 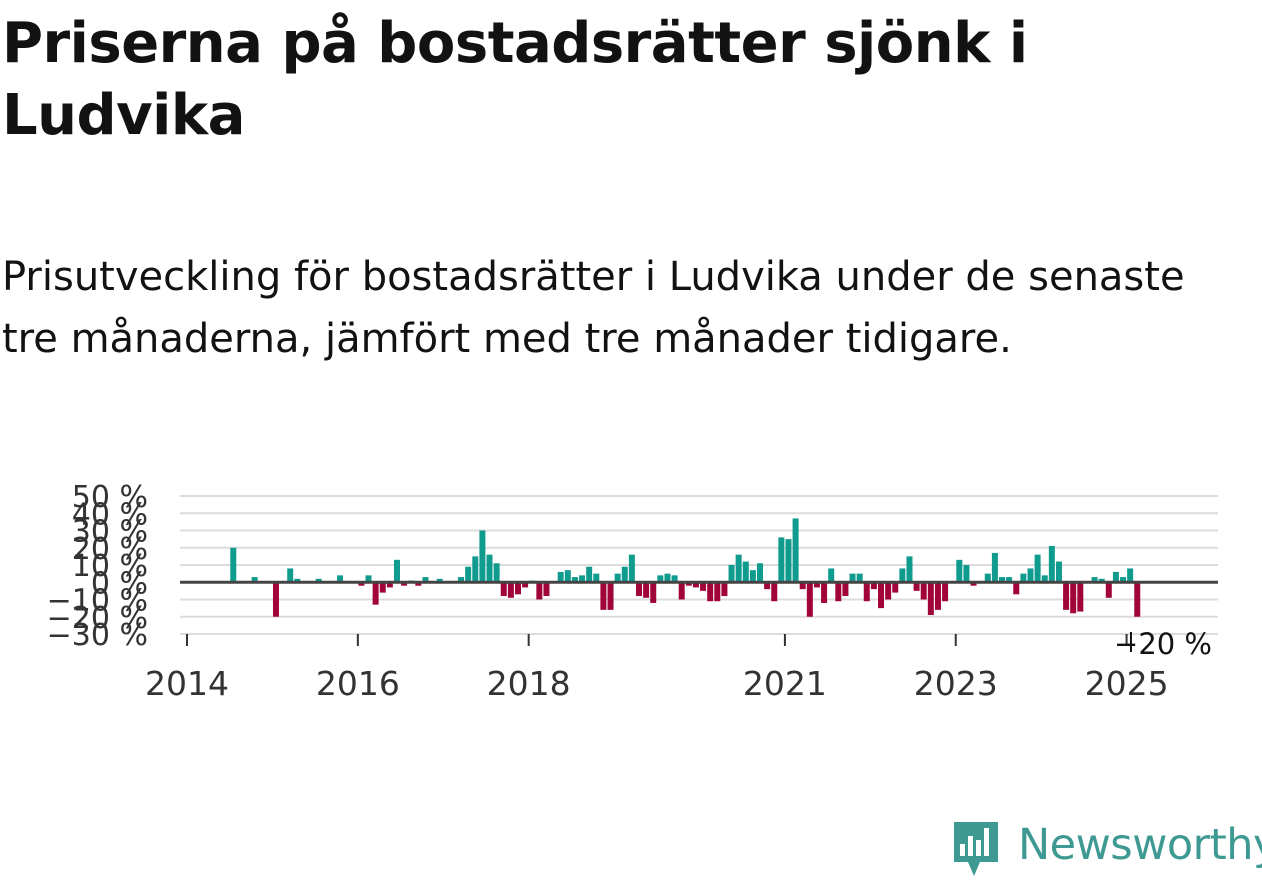 What do you see at coordinates (97, 601) in the screenshot?
I see `y-tick-label: −10 %` at bounding box center [97, 601].